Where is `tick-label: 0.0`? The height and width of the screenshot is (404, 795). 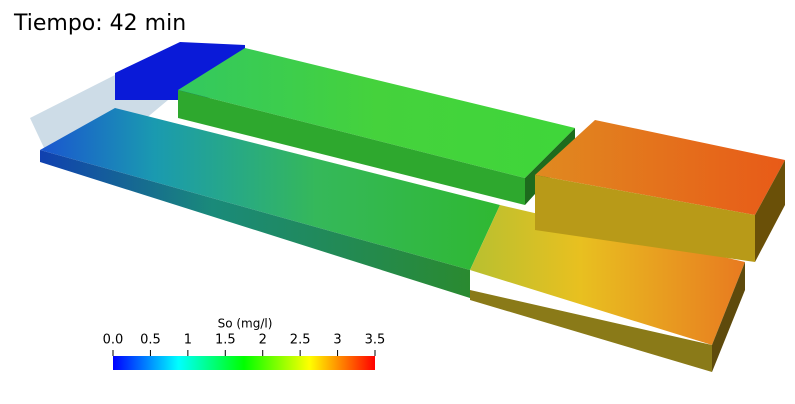
tick-label: 0.0 is located at coordinates (113, 340).